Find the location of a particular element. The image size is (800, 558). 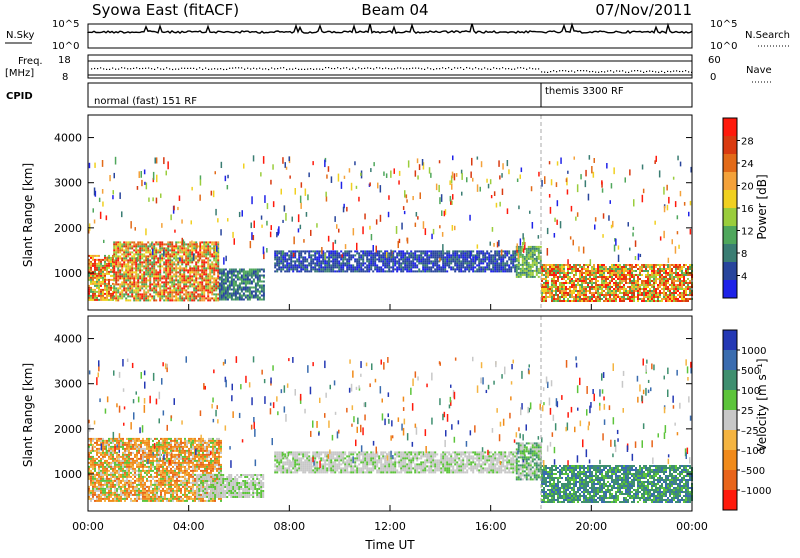

power-y-axis-label: Slant Range [km] is located at coordinates (28, 215).